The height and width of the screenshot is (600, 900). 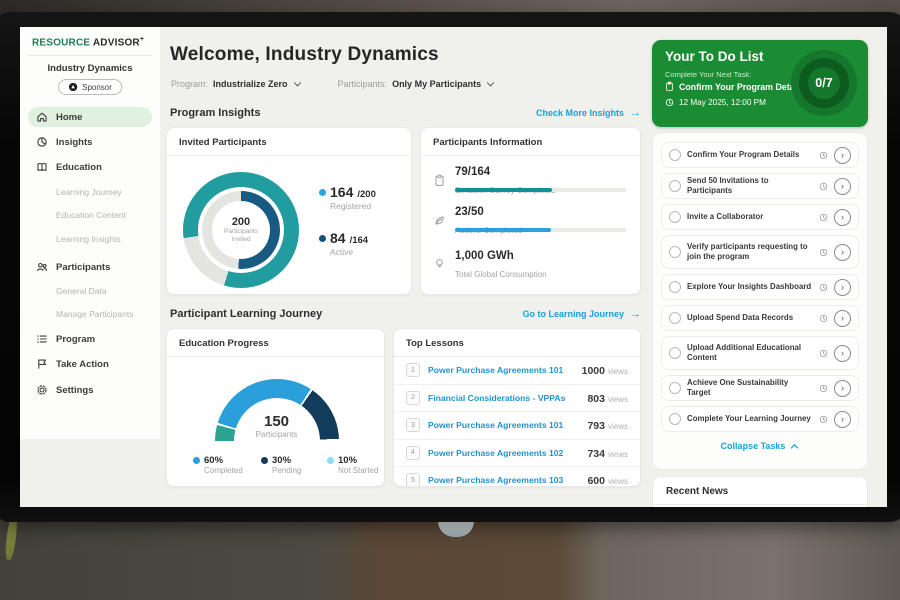 What do you see at coordinates (322, 192) in the screenshot?
I see `legend-dot-registered` at bounding box center [322, 192].